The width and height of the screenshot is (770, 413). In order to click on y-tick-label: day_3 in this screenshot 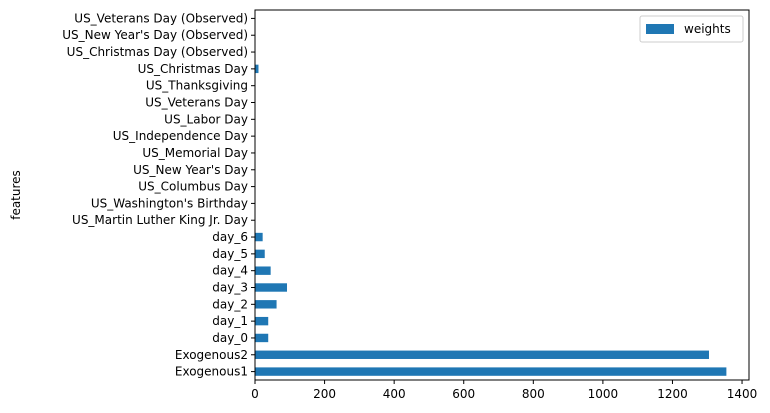, I will do `click(230, 288)`.